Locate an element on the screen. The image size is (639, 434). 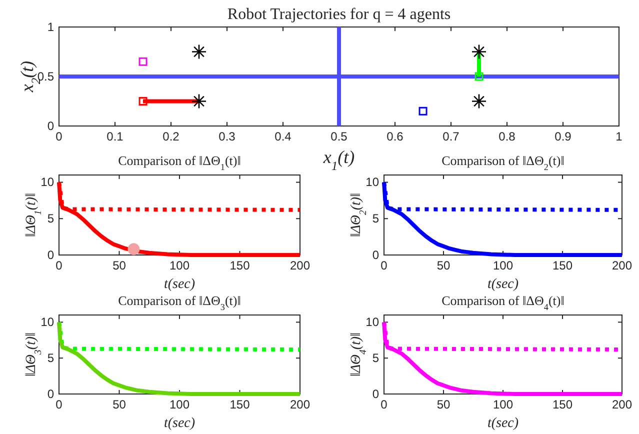
chart-title: Comparison of ‖ΔΘ$_{3}$(t)‖ is located at coordinates (179, 302).